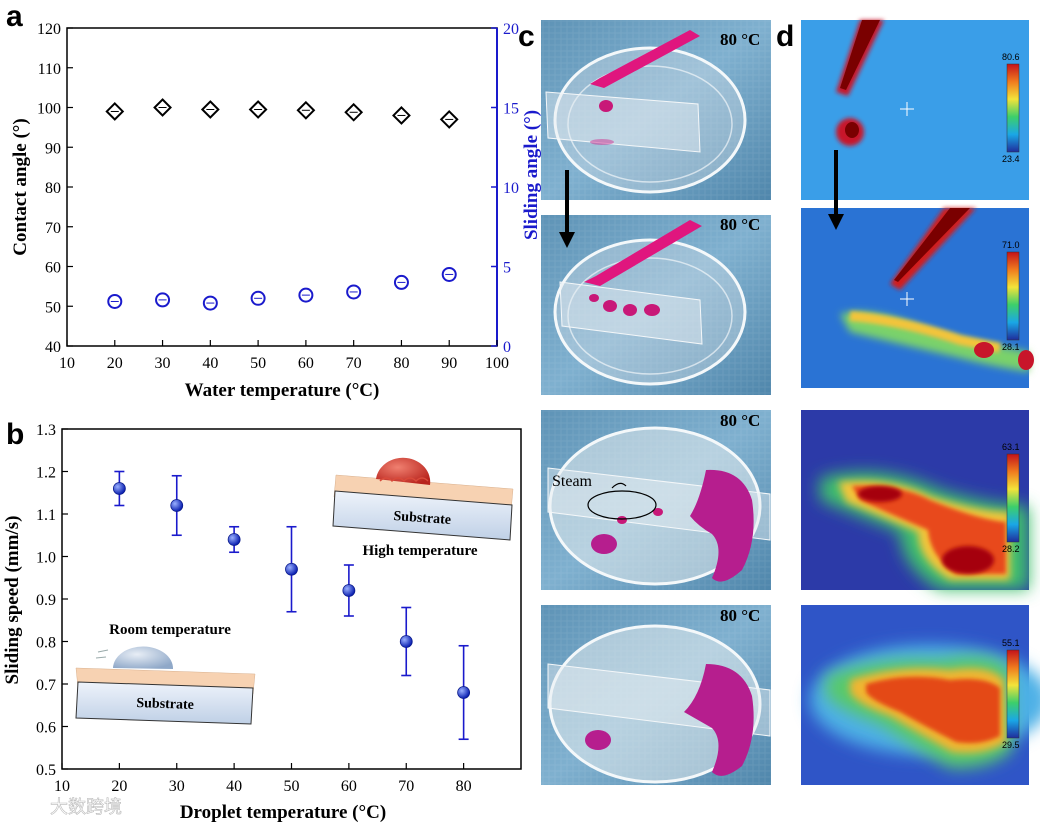  What do you see at coordinates (507, 268) in the screenshot?
I see `a-y2tick-label: 5` at bounding box center [507, 268].